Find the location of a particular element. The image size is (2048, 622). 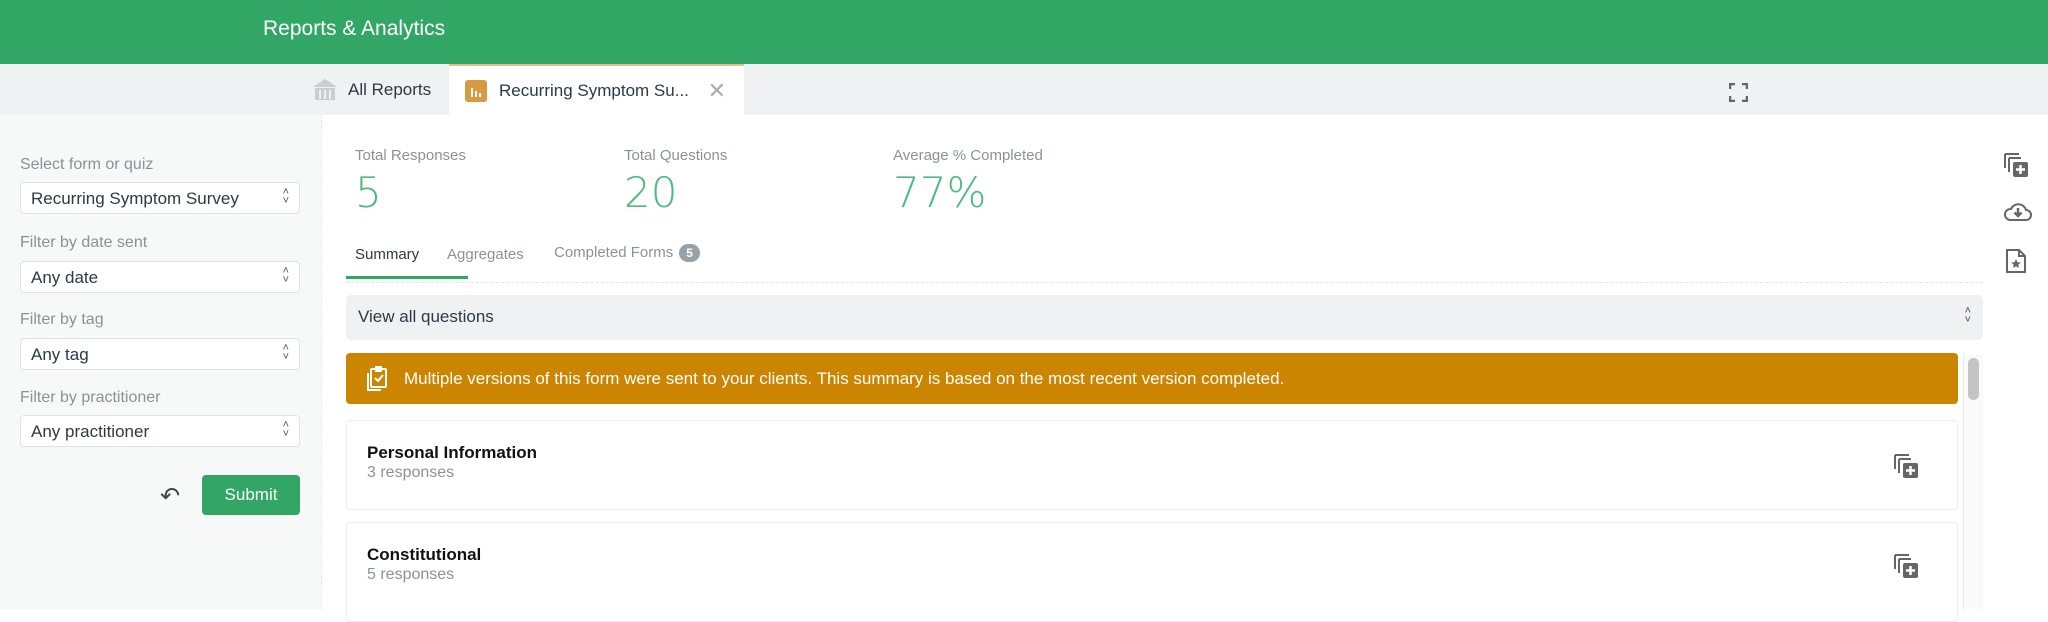

stat-label: Total Responses is located at coordinates (410, 155).